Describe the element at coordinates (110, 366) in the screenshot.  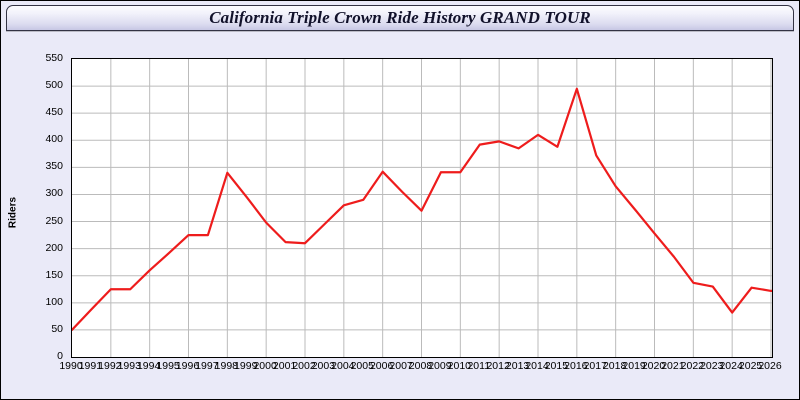
I see `x-axis-tick-label: 1992` at that location.